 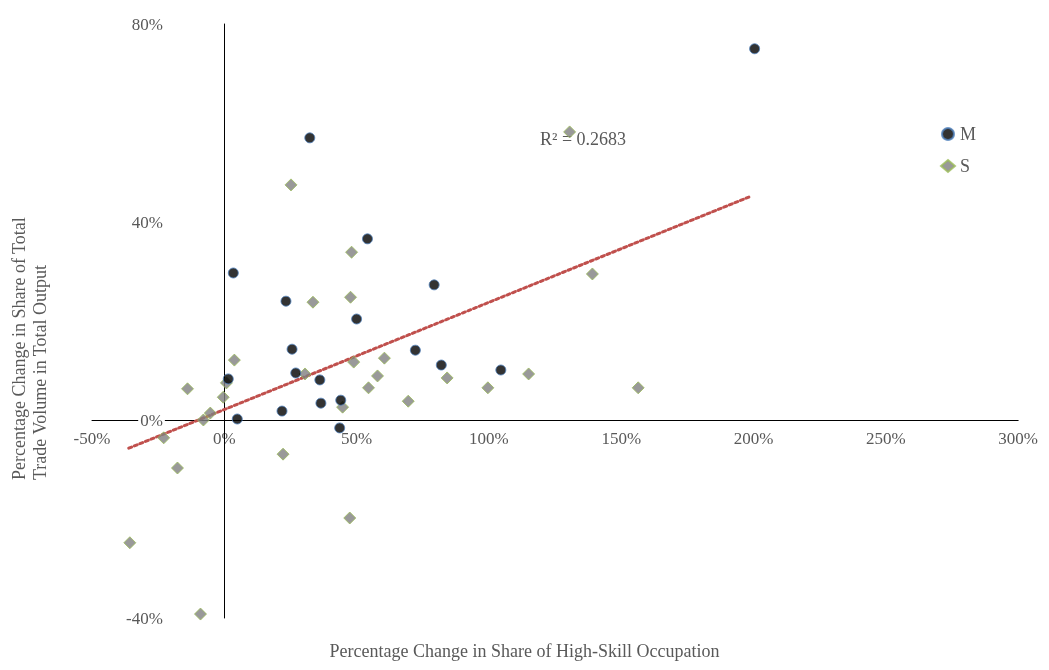 I want to click on x-tick-label: 200%, so click(x=753, y=438).